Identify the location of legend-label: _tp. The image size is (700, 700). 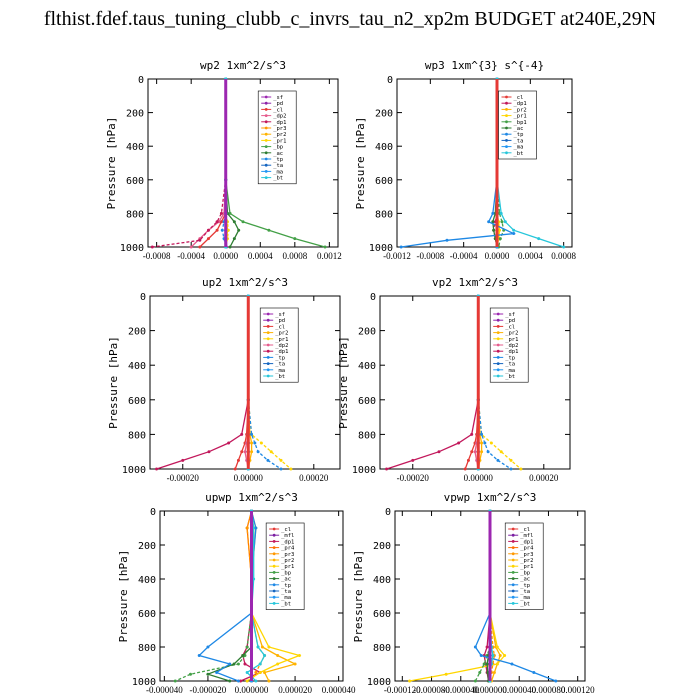
(525, 586).